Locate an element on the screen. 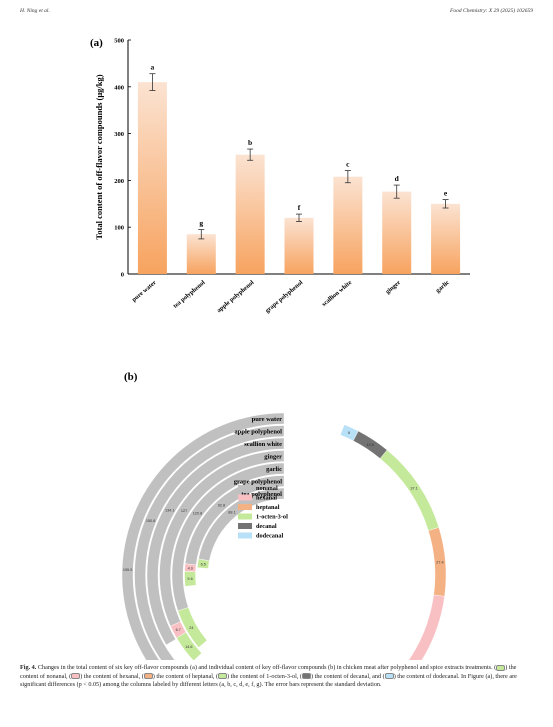 The width and height of the screenshot is (553, 727). swatch-decanal is located at coordinates (306, 676).